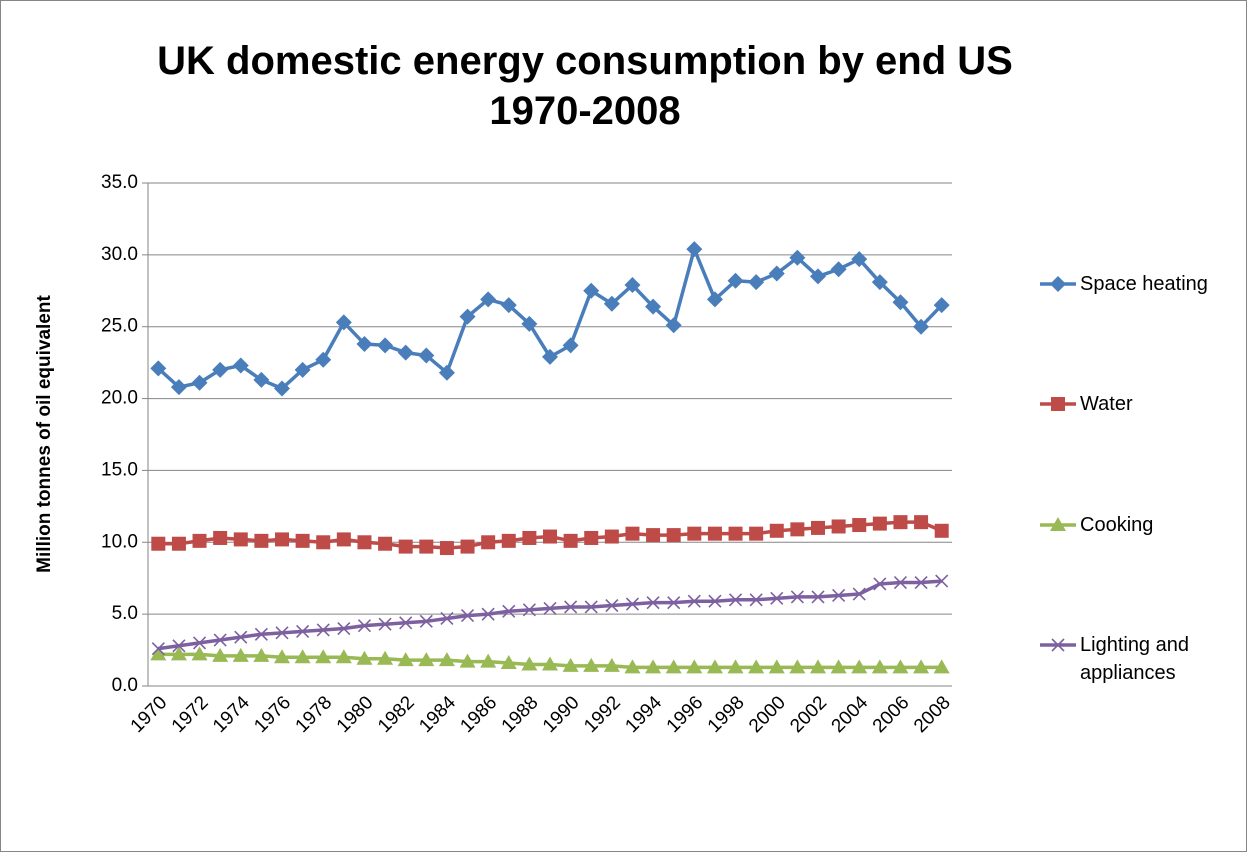 The width and height of the screenshot is (1247, 852). What do you see at coordinates (119, 182) in the screenshot?
I see `y-tick-label: 35.0` at bounding box center [119, 182].